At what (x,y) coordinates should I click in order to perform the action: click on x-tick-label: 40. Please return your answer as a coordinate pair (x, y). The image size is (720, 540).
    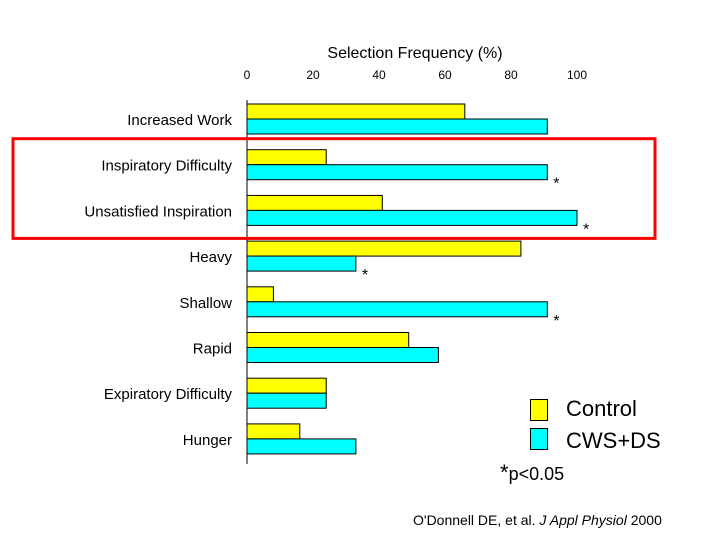
    Looking at the image, I should click on (379, 75).